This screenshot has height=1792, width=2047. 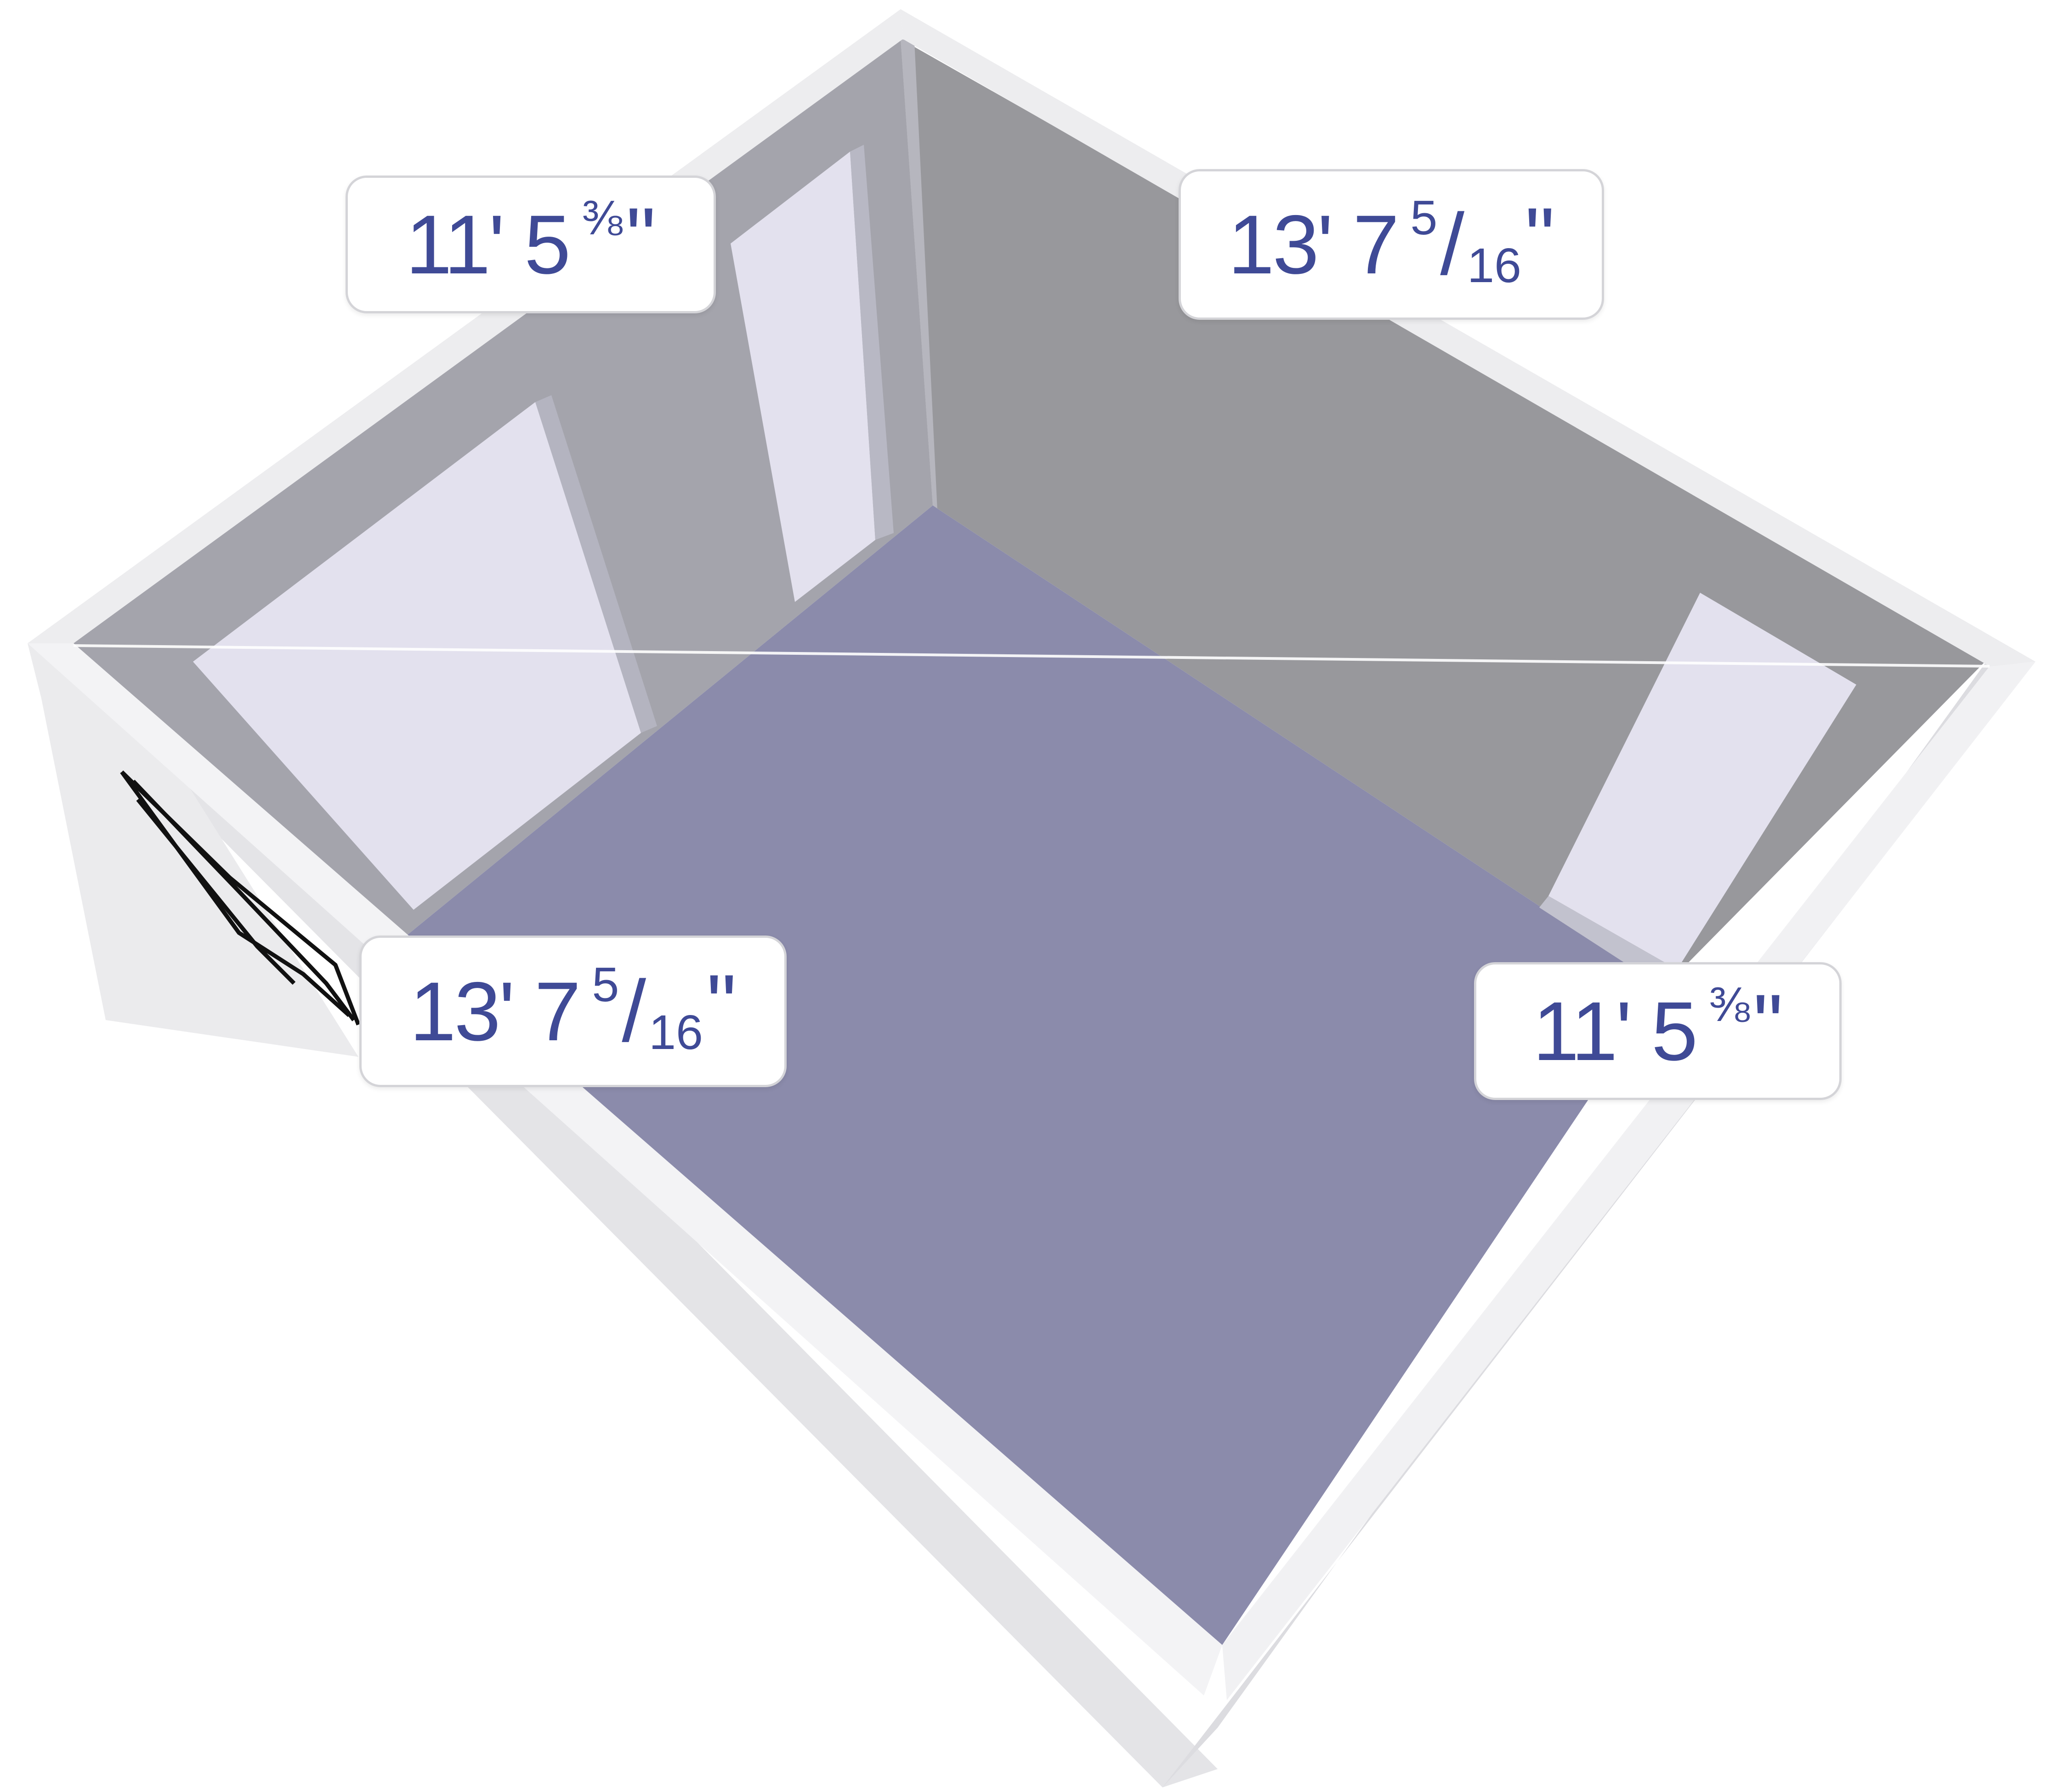 I want to click on dimension-label-bottom-left: 13' 7 5 / 16 ", so click(x=573, y=1011).